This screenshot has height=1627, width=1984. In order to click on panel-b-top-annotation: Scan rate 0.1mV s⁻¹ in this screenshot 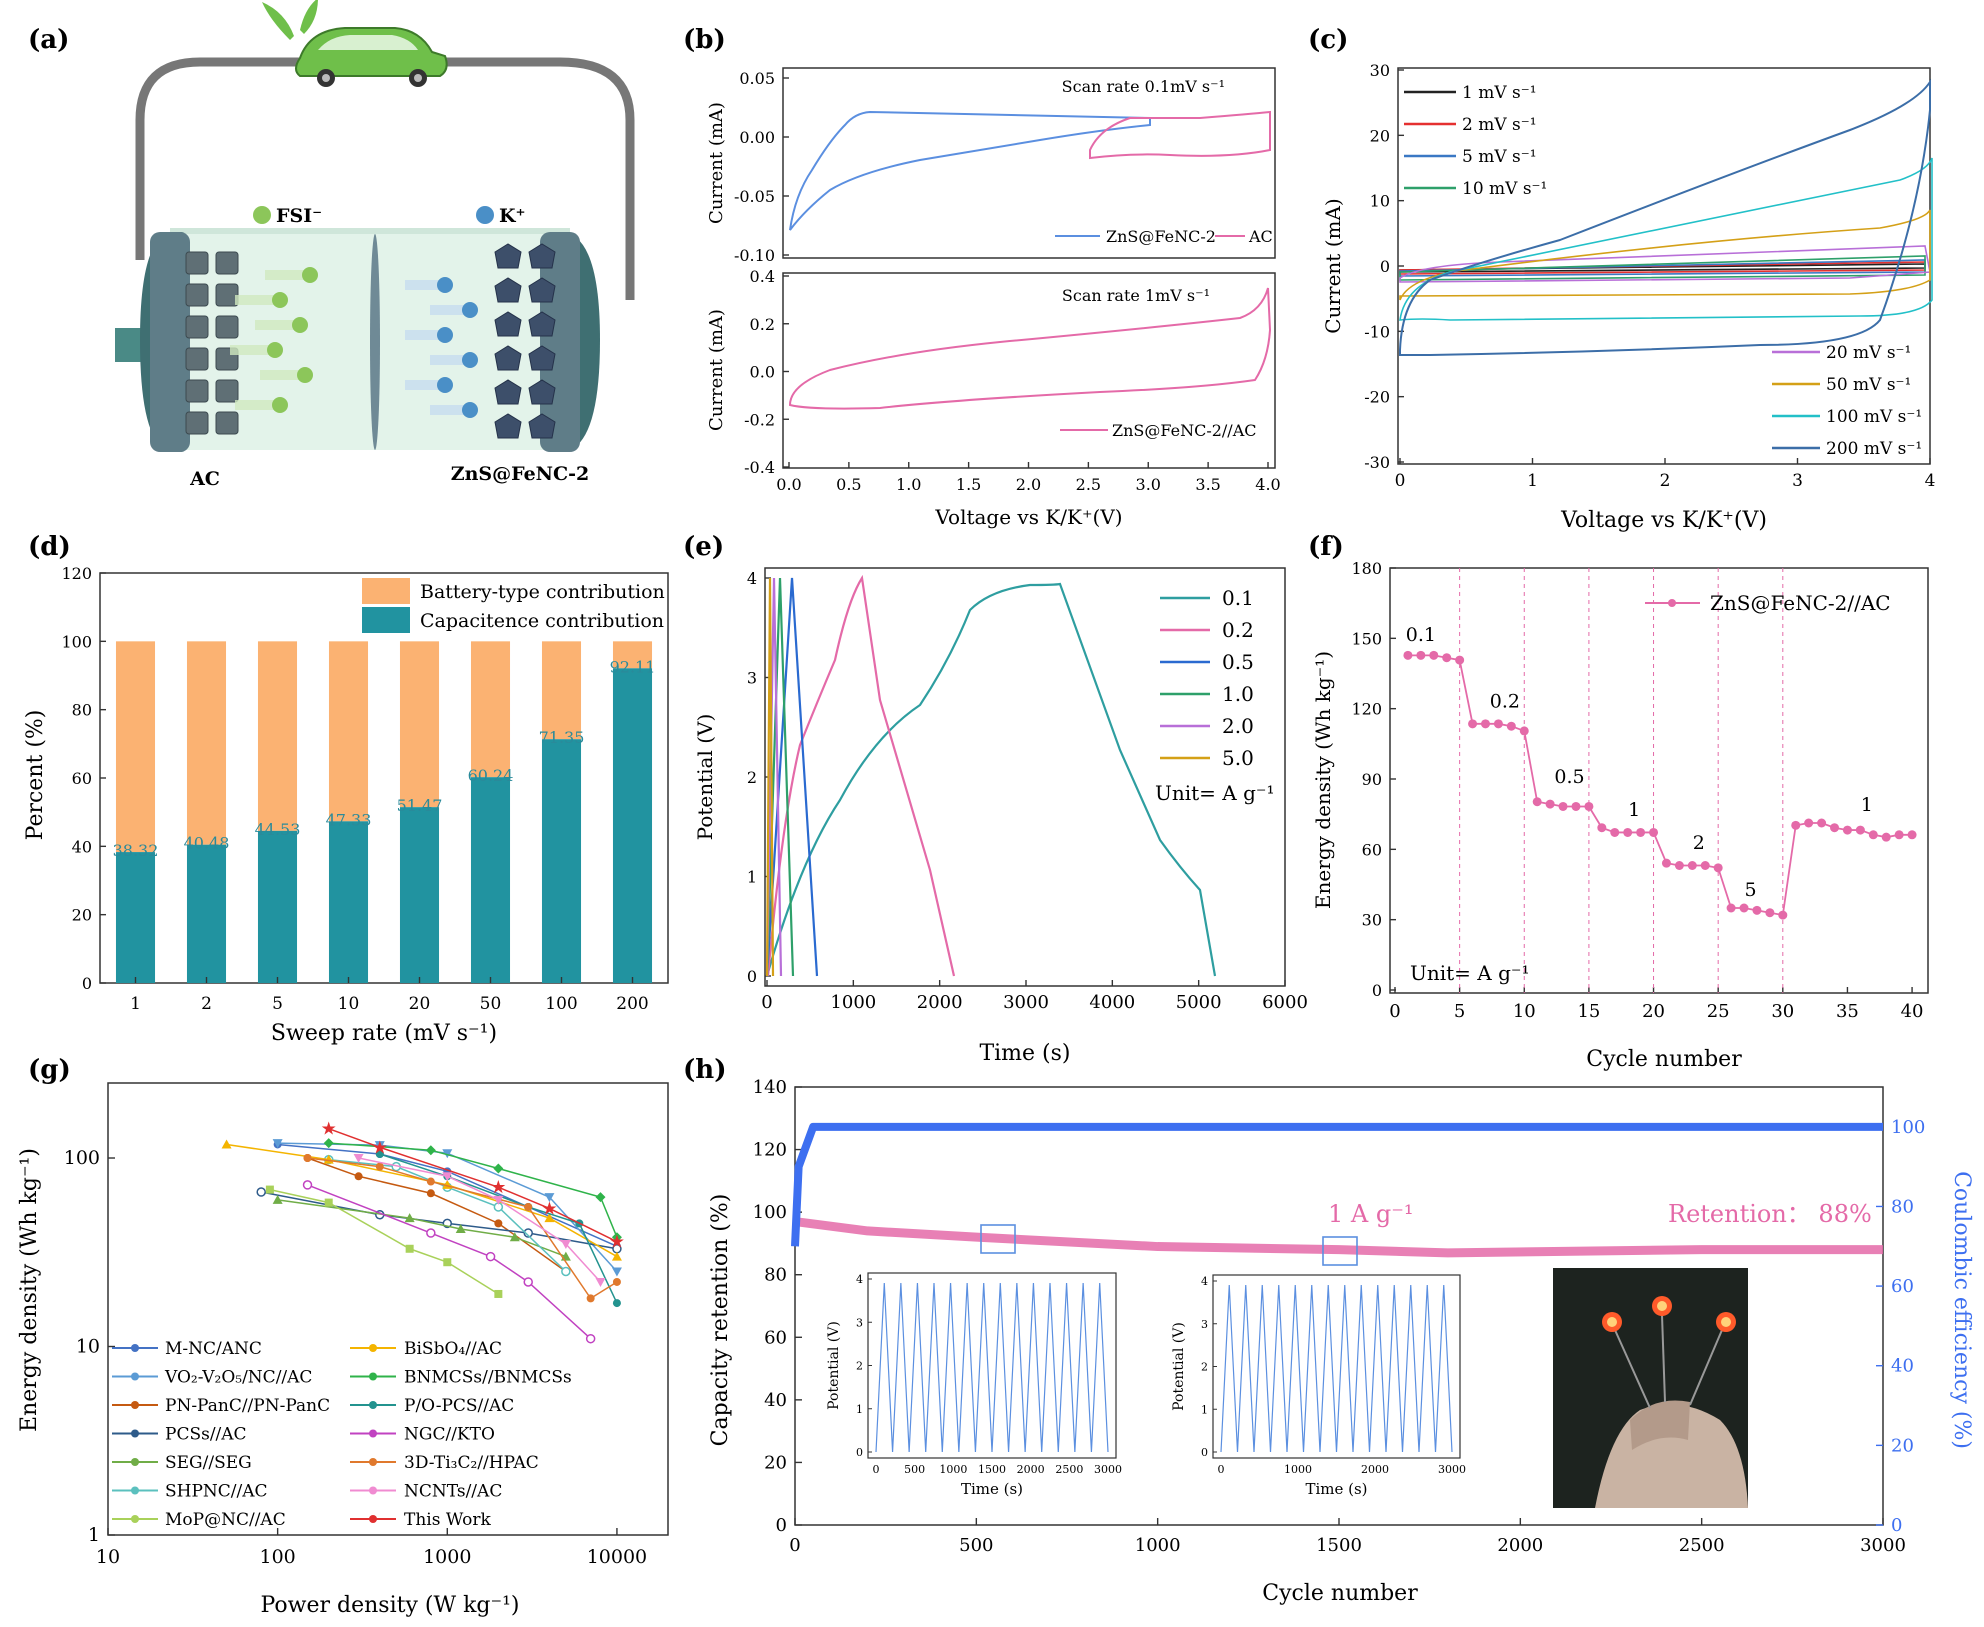, I will do `click(1143, 86)`.